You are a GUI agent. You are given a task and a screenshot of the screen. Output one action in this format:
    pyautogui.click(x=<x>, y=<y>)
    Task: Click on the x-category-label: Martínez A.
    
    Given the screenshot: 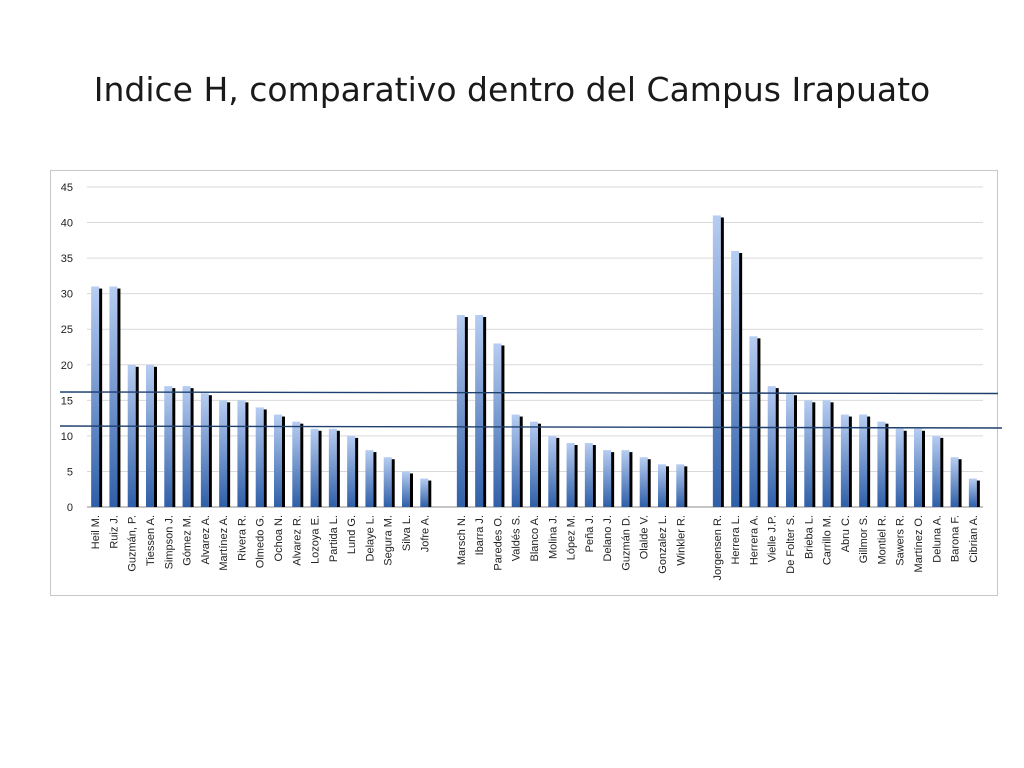 What is the action you would take?
    pyautogui.click(x=224, y=543)
    